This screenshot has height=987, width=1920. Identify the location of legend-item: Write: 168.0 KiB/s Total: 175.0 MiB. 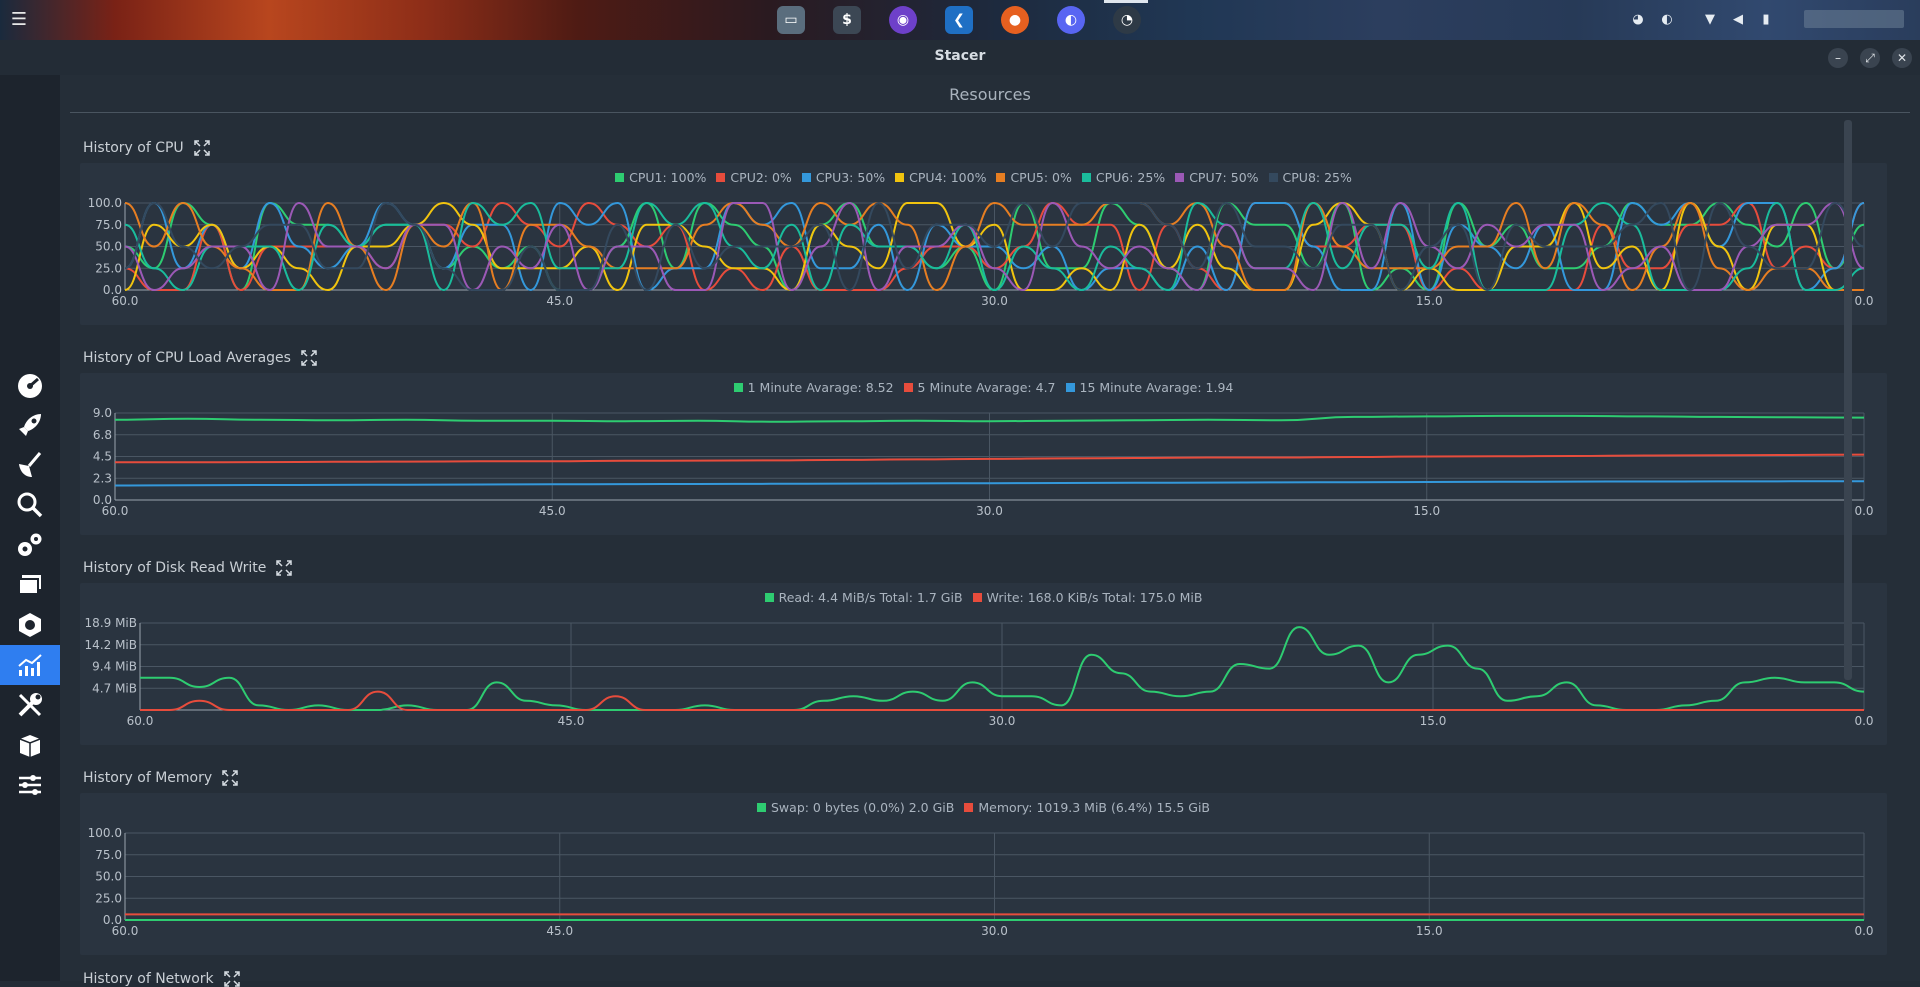
(1087, 597).